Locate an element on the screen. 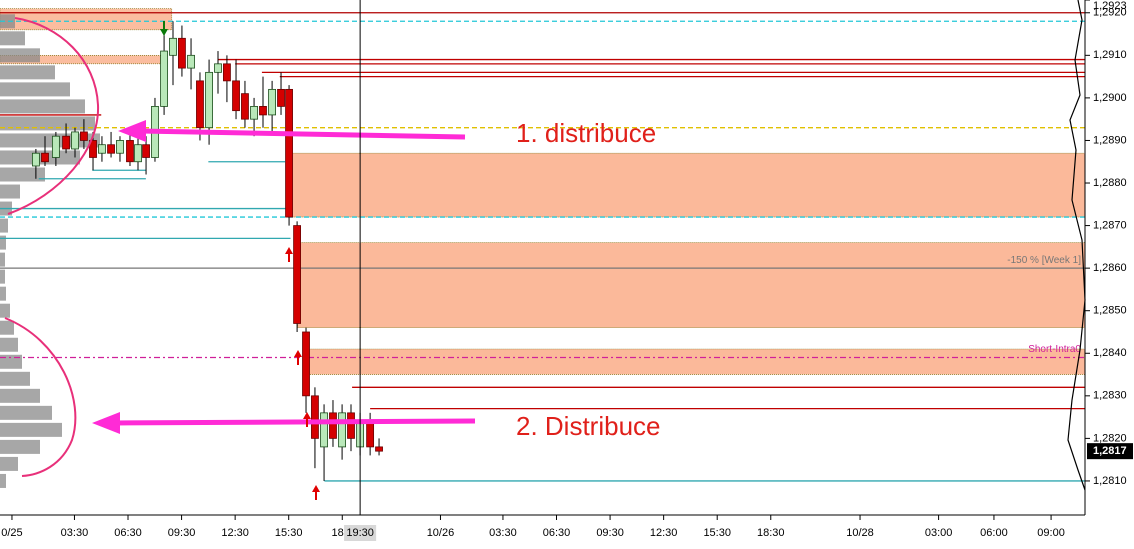 The image size is (1134, 549). level-label: -150 % [Week 1] is located at coordinates (1044, 260).